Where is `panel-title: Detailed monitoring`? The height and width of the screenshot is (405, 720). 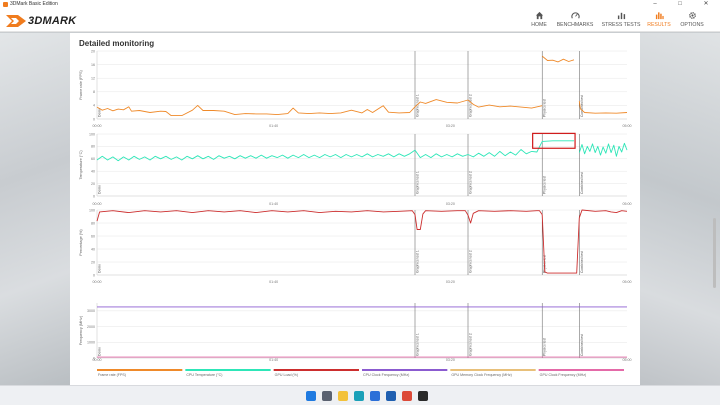
panel-title: Detailed monitoring is located at coordinates (117, 43).